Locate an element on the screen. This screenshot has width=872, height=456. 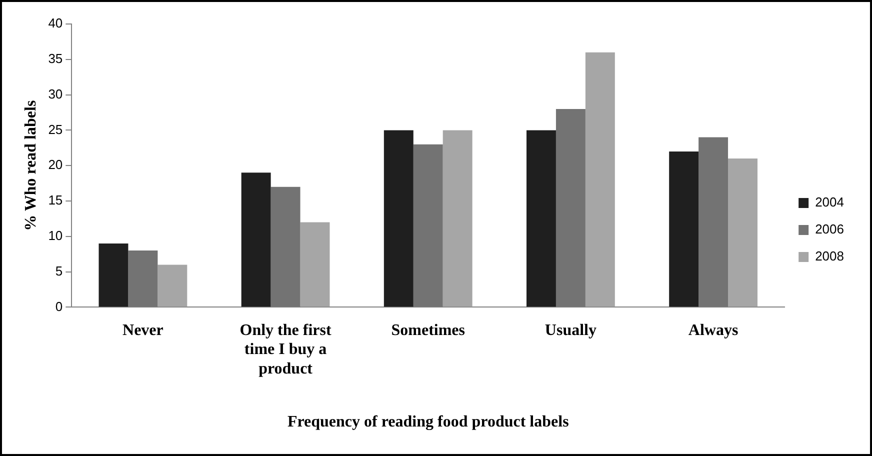
x-axis-title: Frequency of reading food product labels is located at coordinates (428, 422).